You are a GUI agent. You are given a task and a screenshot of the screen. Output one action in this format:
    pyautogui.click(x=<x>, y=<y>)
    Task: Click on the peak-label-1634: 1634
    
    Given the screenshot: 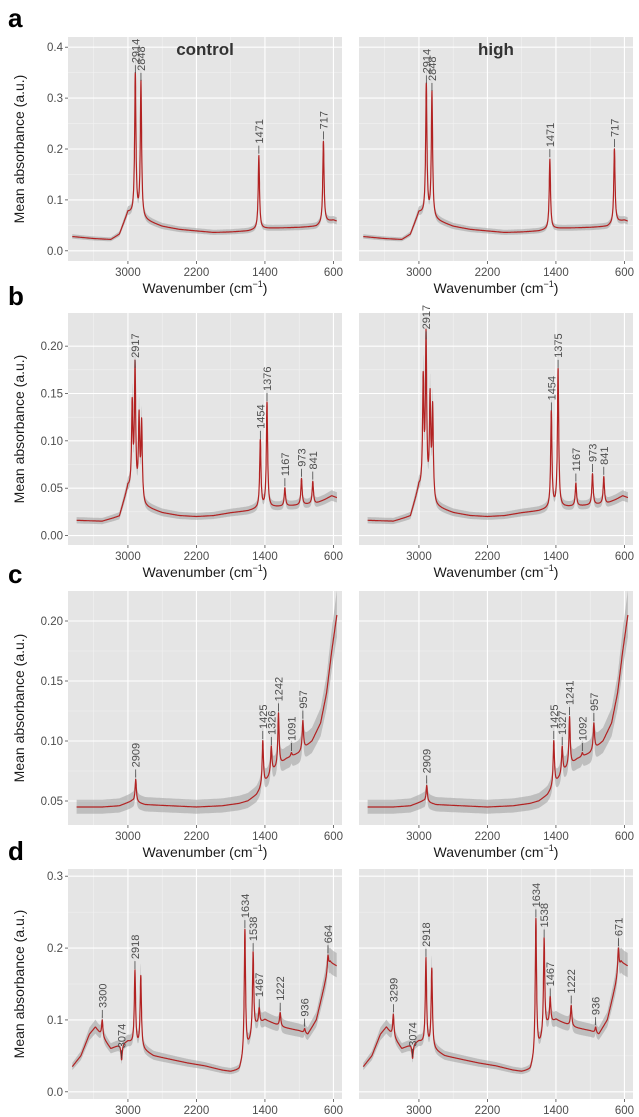 What is the action you would take?
    pyautogui.click(x=537, y=895)
    